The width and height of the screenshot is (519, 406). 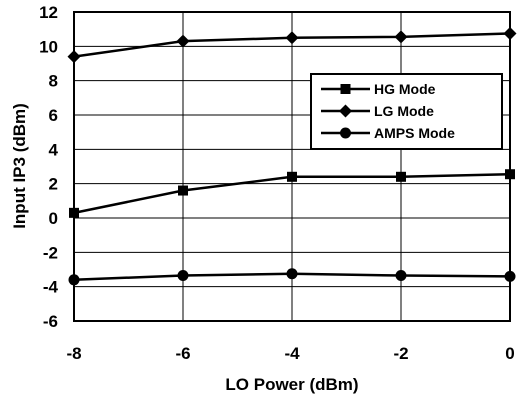 I want to click on legend-entry: HG Mode, so click(x=378, y=89).